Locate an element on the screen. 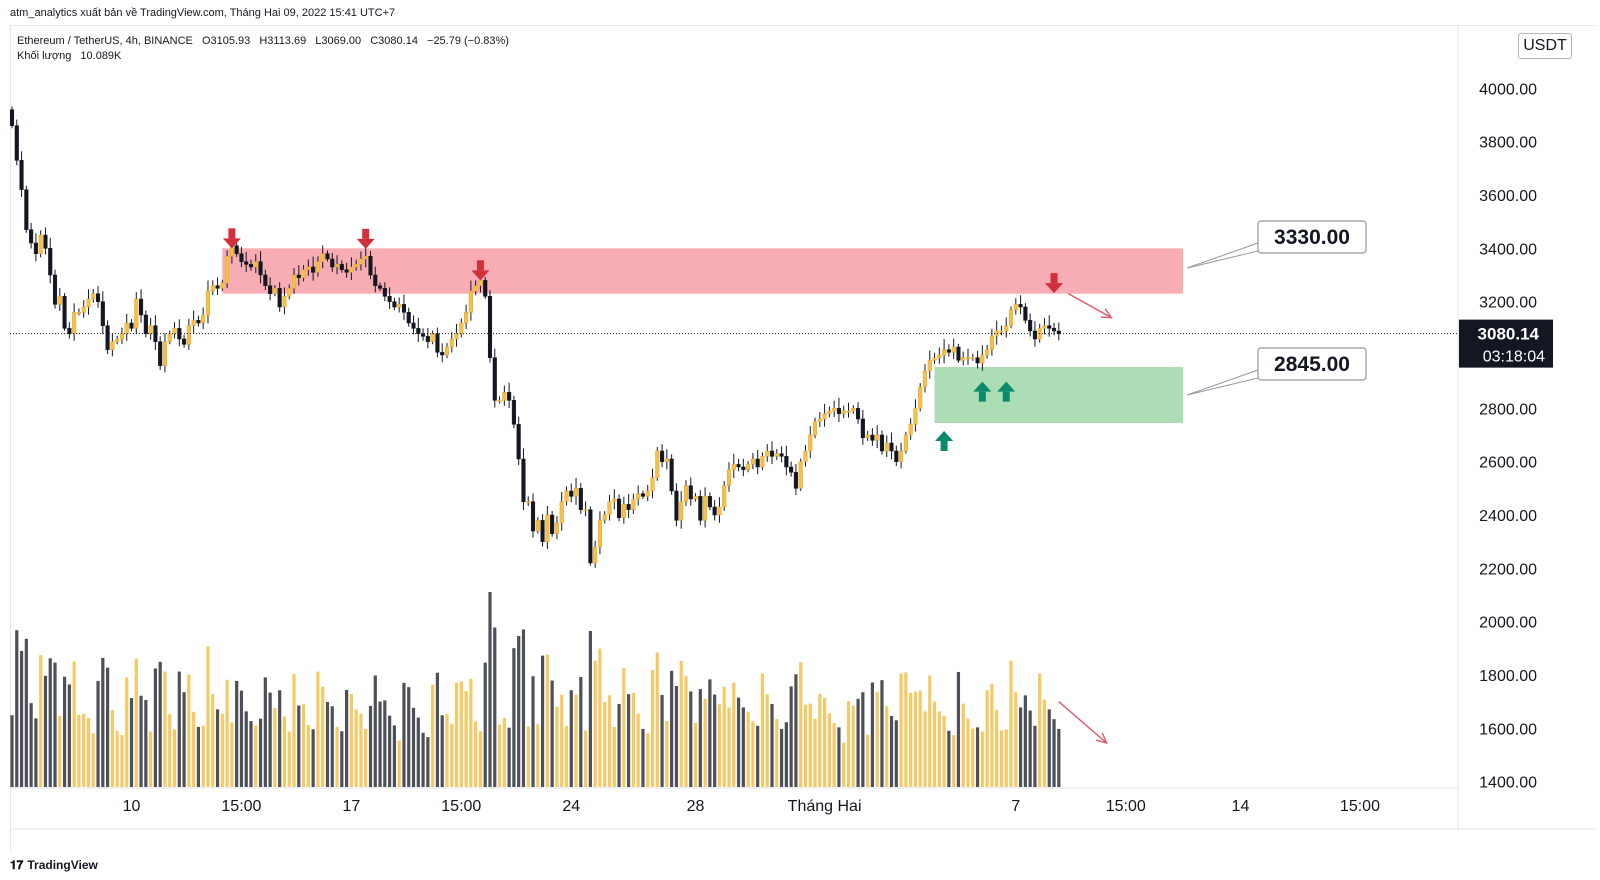  time-axis: 10 15:00 17 15:00 24 28 Tháng Hai 7 15:00 14 15:00 is located at coordinates (751, 806).